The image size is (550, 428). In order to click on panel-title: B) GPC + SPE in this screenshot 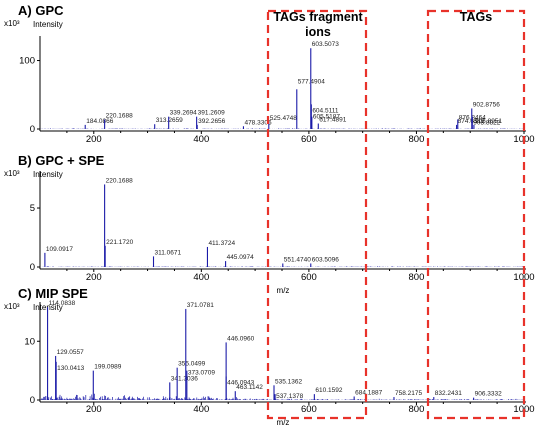, I will do `click(61, 160)`.